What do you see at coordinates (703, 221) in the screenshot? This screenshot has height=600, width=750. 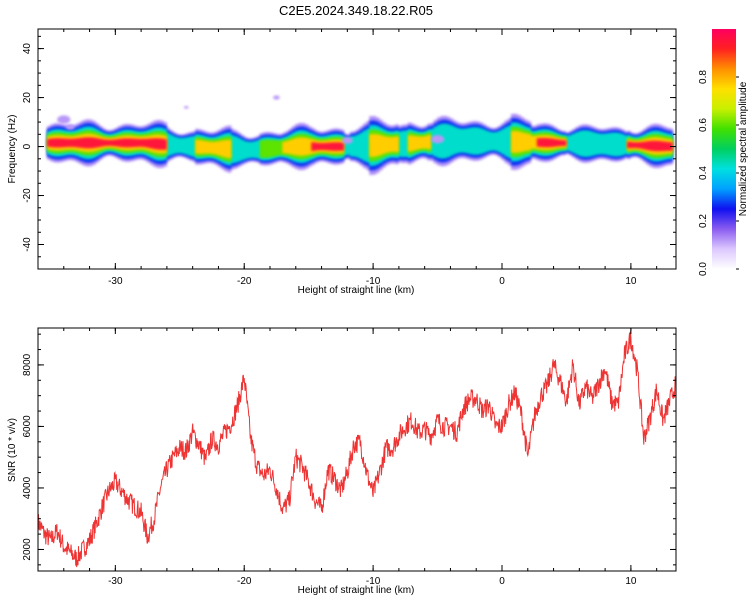 I see `colorbar-tick-label: 0.2` at bounding box center [703, 221].